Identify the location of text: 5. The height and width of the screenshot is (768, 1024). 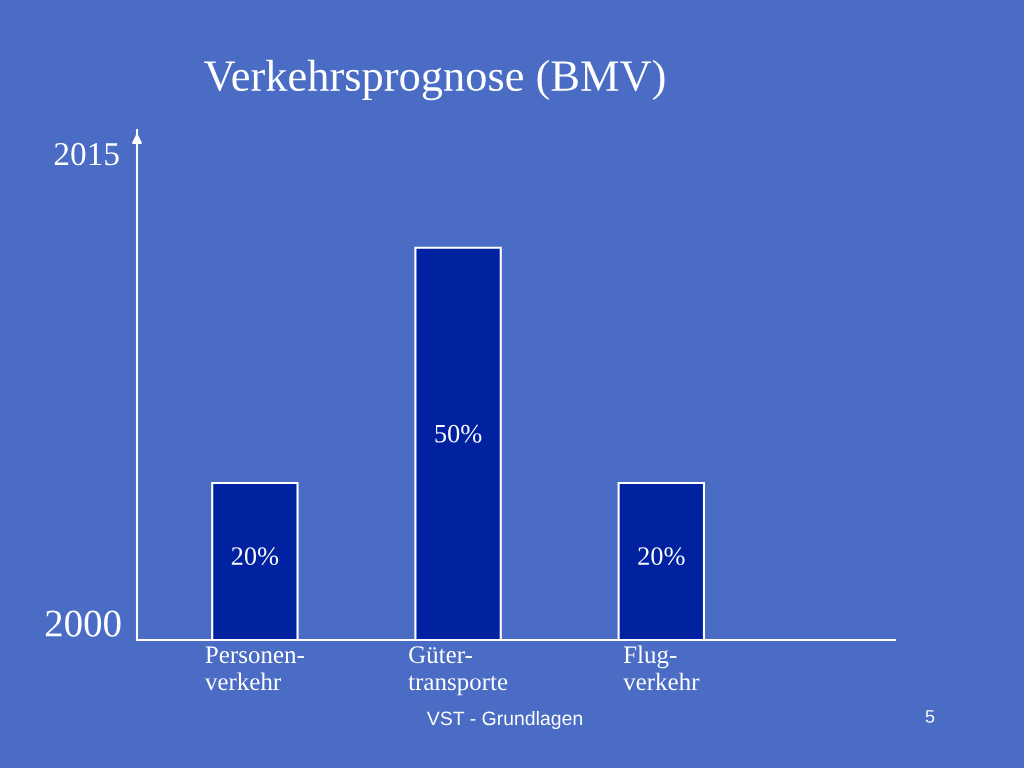
(930, 716).